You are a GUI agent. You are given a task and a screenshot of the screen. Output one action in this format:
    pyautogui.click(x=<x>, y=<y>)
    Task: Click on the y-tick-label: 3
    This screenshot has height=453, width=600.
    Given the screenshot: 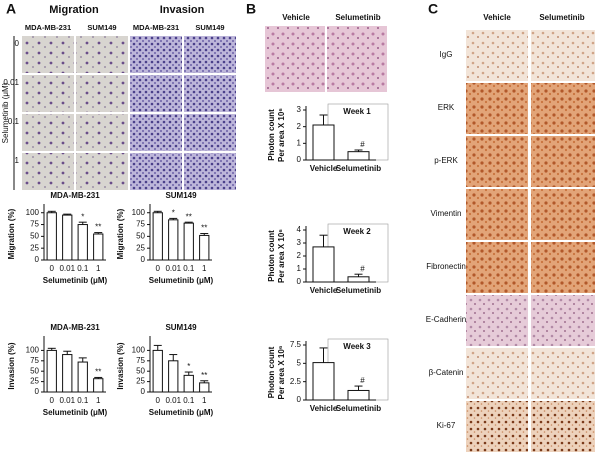 What is the action you would take?
    pyautogui.click(x=299, y=109)
    